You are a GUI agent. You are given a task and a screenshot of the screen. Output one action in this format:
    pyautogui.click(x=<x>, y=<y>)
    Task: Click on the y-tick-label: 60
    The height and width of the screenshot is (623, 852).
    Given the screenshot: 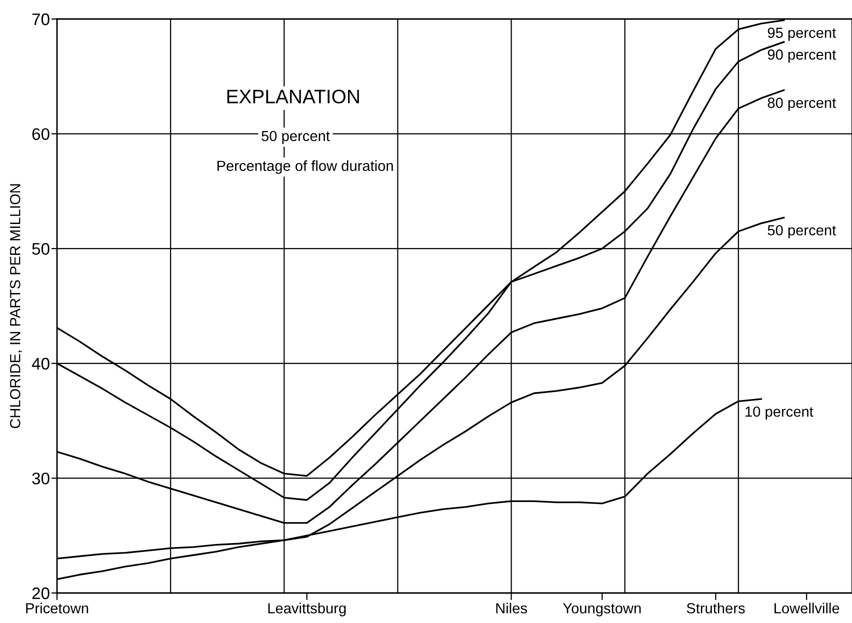 What is the action you would take?
    pyautogui.click(x=41, y=134)
    